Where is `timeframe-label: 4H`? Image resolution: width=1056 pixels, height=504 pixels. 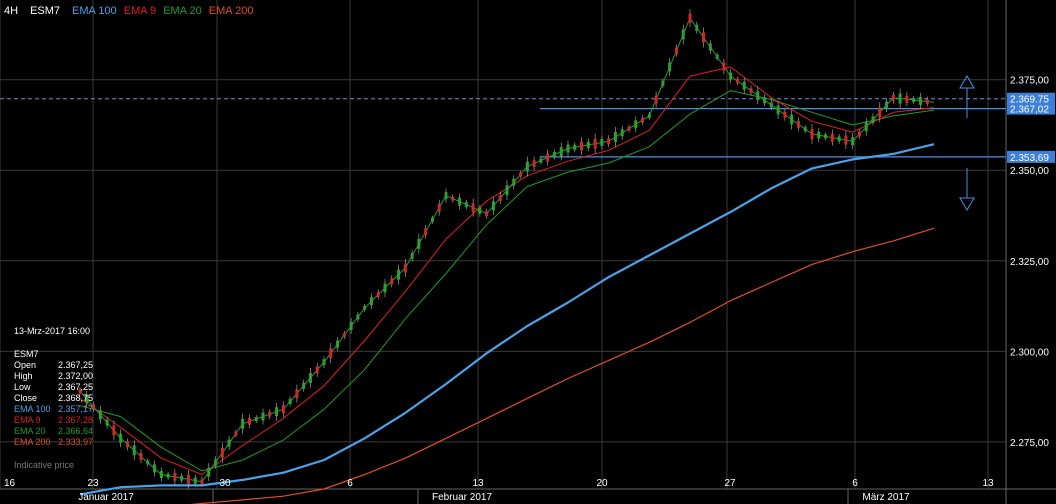
timeframe-label: 4H is located at coordinates (11, 11).